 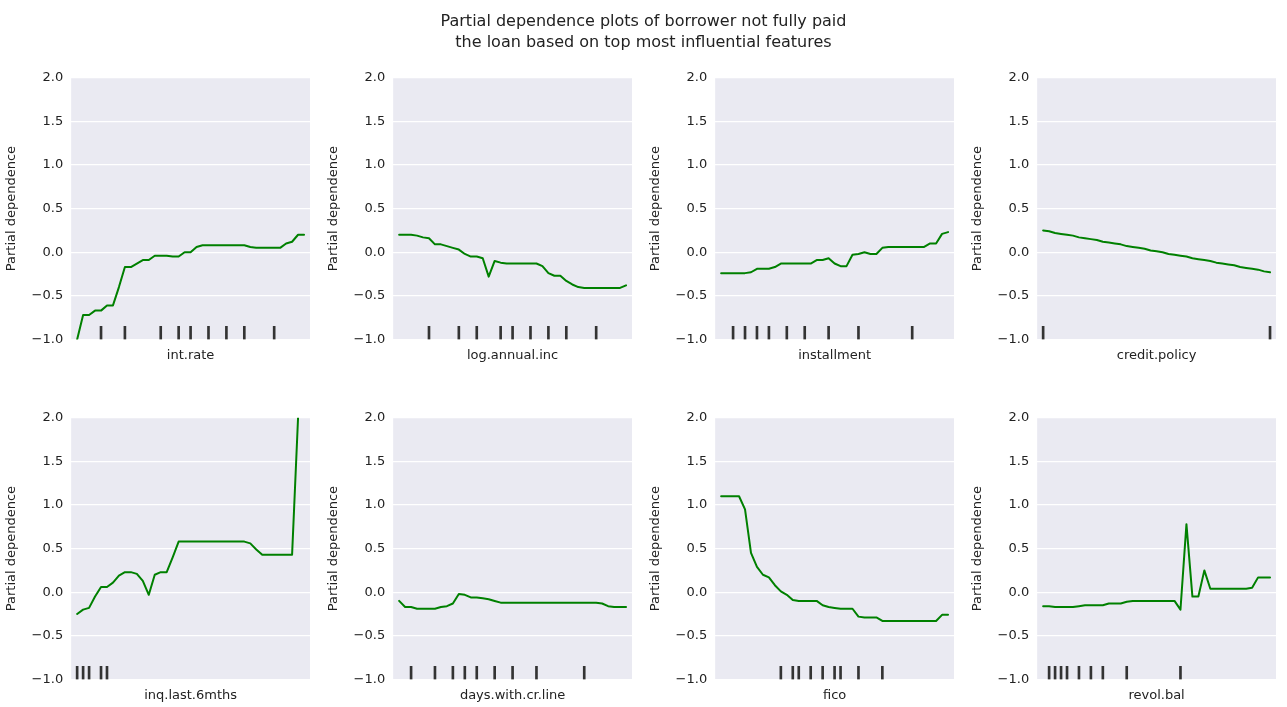 I want to click on x-axis-title: days.with.cr.line, so click(x=512, y=694).